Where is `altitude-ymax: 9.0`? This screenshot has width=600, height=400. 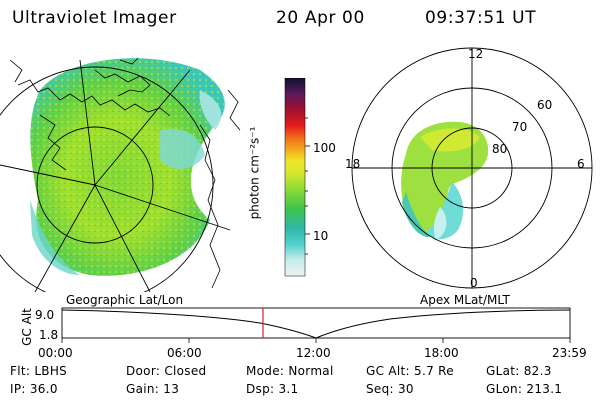 altitude-ymax: 9.0 is located at coordinates (45, 315).